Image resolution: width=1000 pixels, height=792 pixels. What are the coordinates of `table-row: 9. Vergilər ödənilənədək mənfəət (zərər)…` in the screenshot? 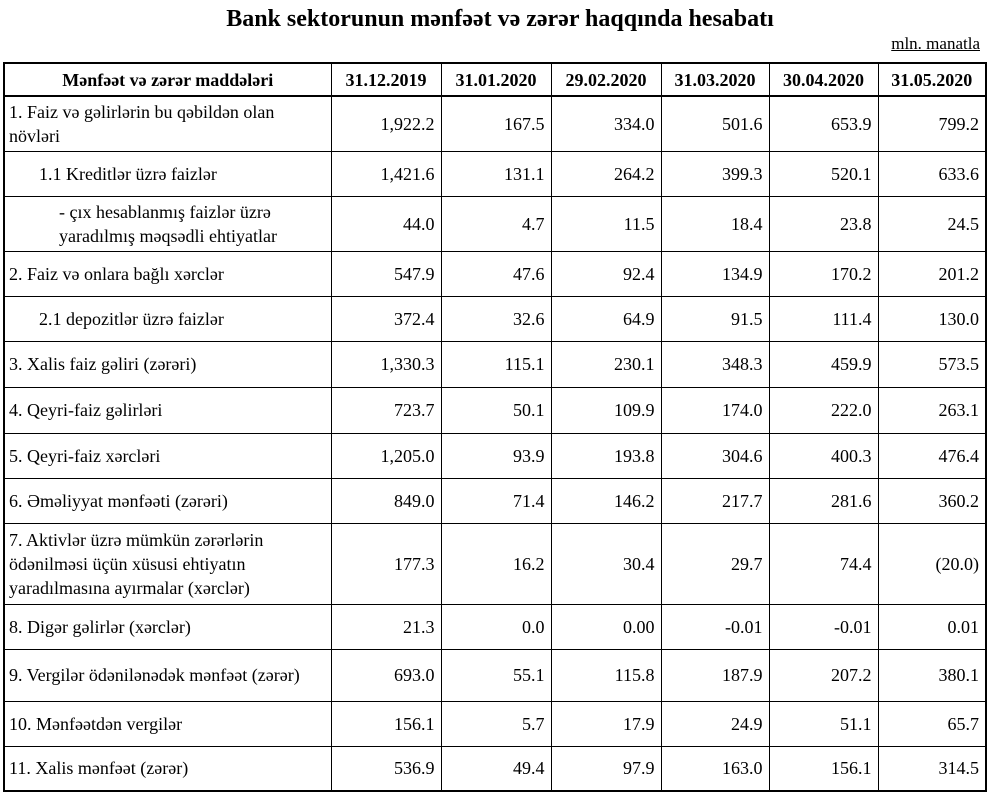 It's located at (495, 675).